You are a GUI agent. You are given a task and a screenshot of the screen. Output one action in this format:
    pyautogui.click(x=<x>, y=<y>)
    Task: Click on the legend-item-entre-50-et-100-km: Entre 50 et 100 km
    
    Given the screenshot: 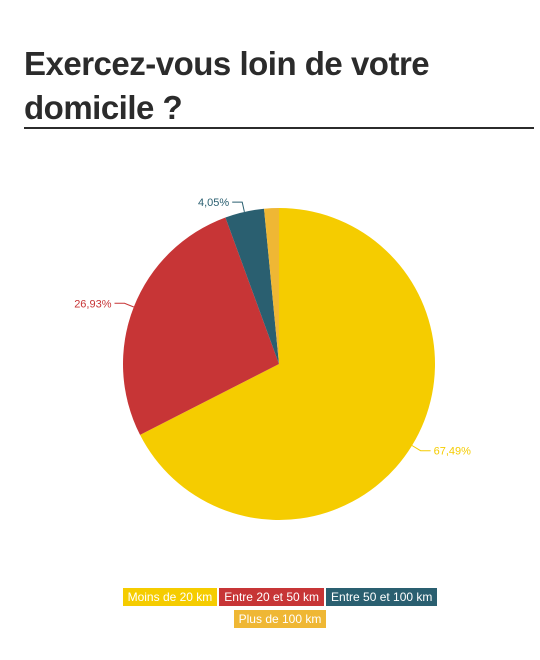 What is the action you would take?
    pyautogui.click(x=382, y=597)
    